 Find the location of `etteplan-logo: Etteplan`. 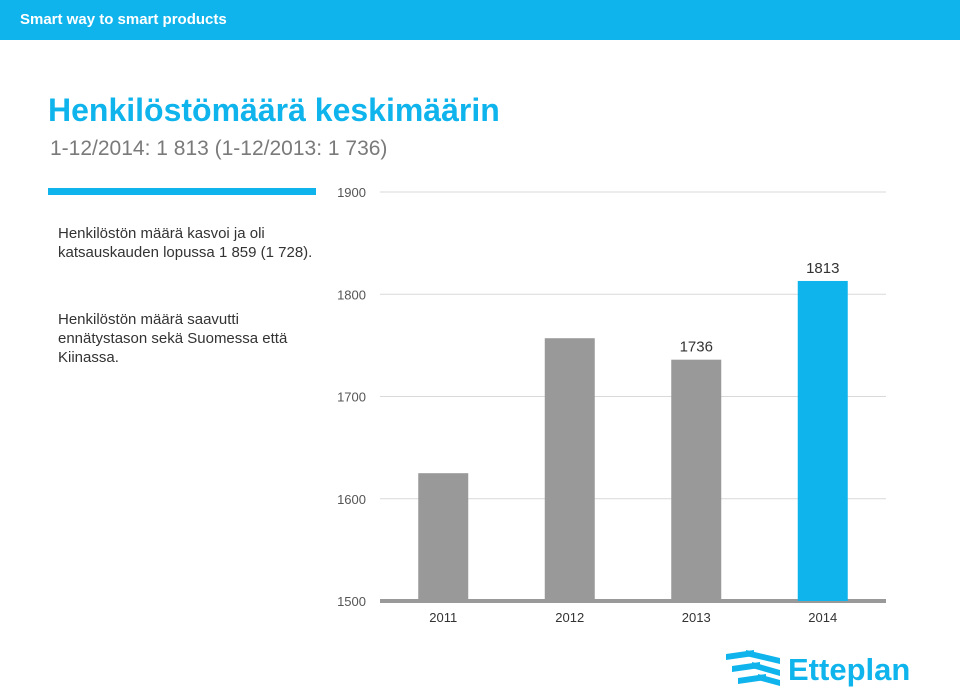

etteplan-logo: Etteplan is located at coordinates (817, 670).